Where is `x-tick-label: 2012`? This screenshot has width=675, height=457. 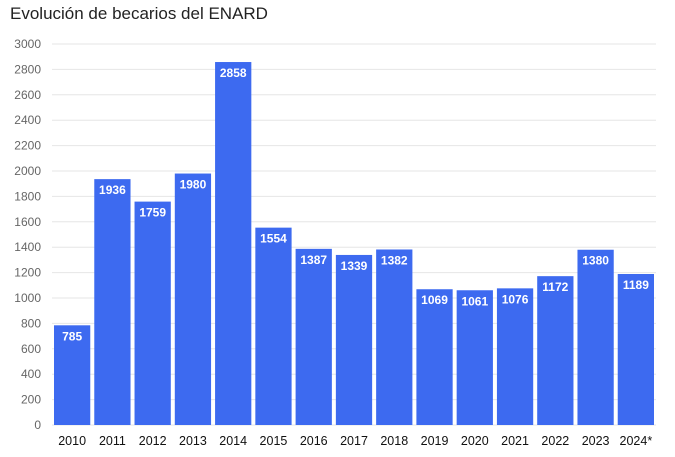
x-tick-label: 2012 is located at coordinates (153, 441).